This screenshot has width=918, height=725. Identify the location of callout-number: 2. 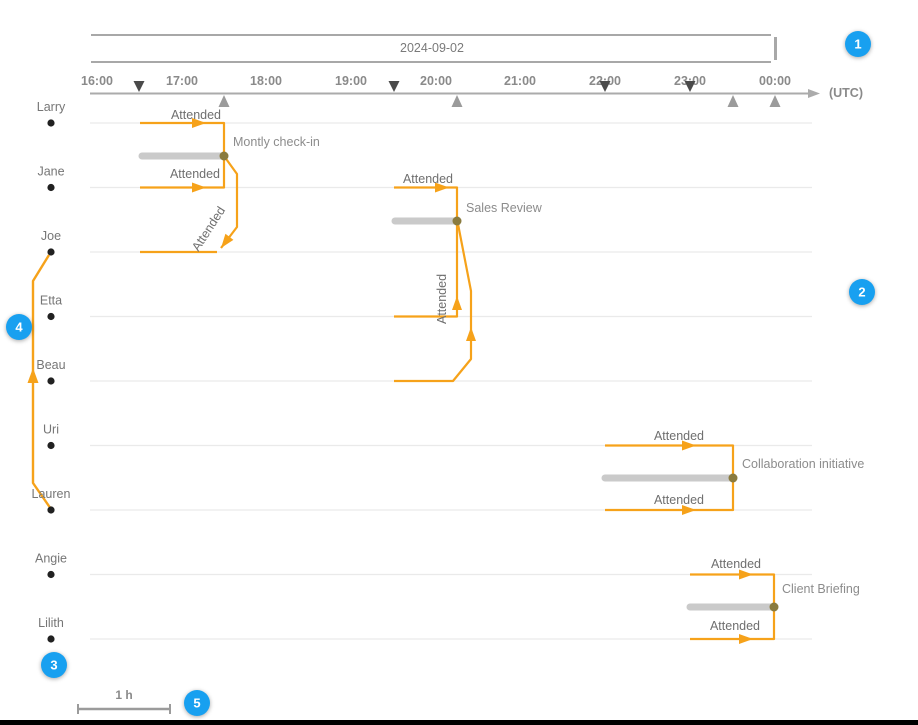
(861, 292).